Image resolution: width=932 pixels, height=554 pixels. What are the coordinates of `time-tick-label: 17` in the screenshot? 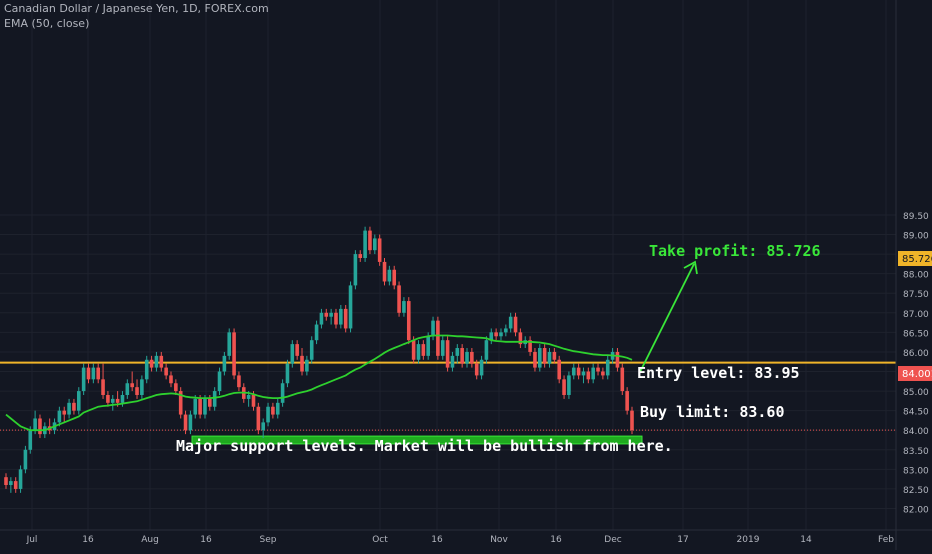 It's located at (682, 540).